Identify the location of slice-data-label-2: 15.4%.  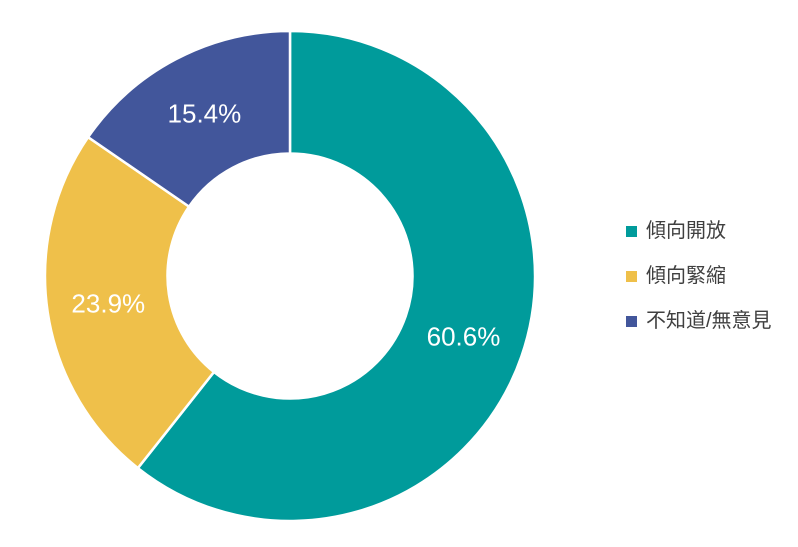
(205, 113).